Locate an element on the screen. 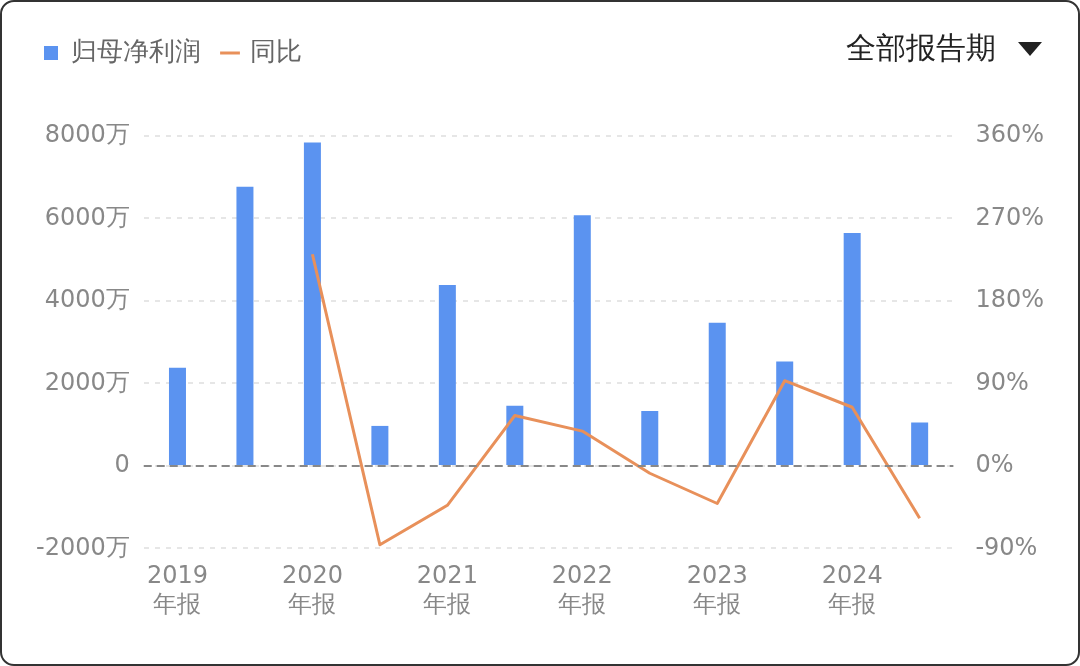  y2-tick-label: 0% is located at coordinates (994, 464).